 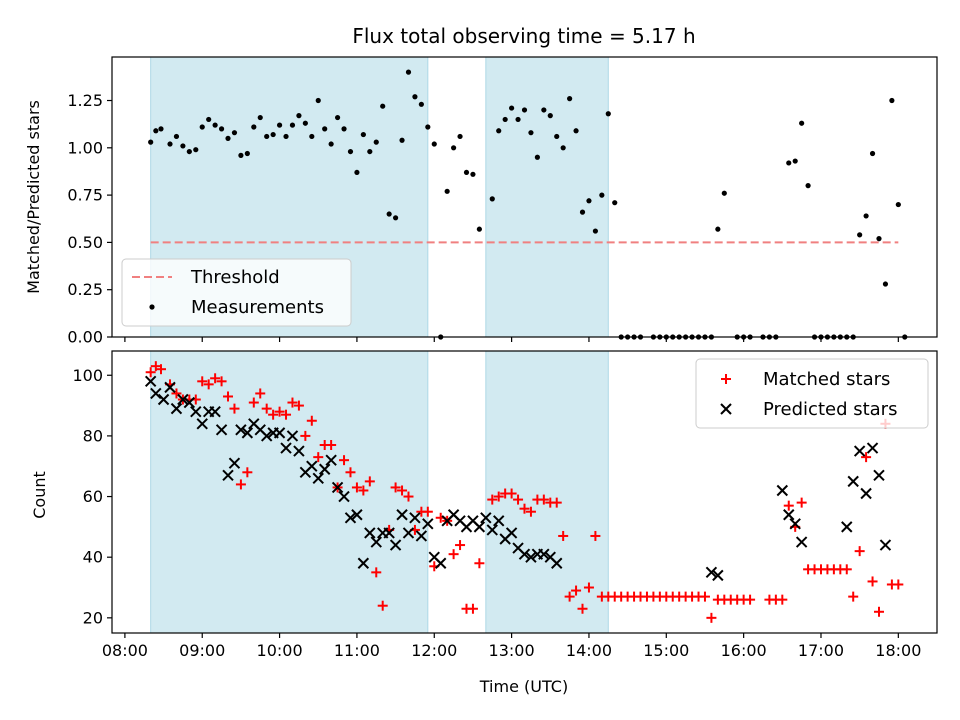 What do you see at coordinates (744, 650) in the screenshot?
I see `x-tick-label: 16:00` at bounding box center [744, 650].